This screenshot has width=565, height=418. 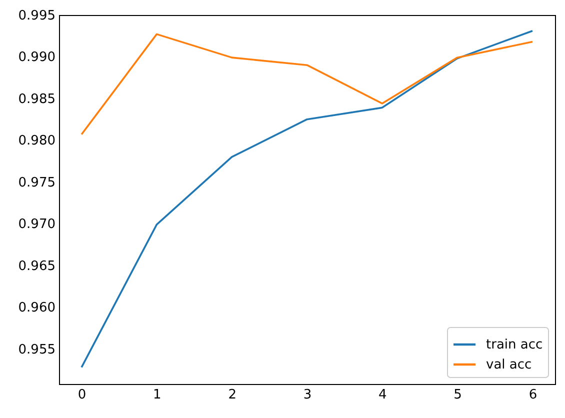 I want to click on y-tick-label: 0.960, so click(x=37, y=308).